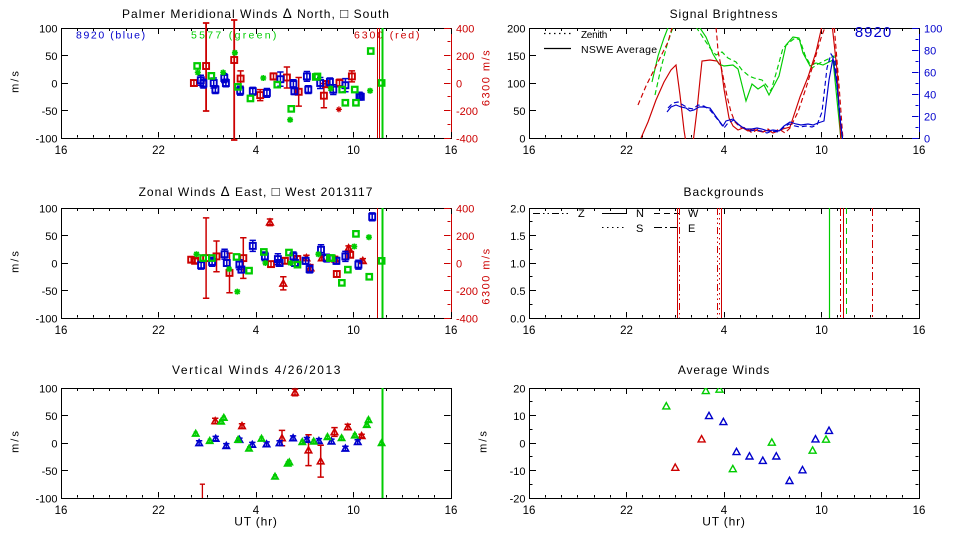 The width and height of the screenshot is (960, 540). Describe the element at coordinates (693, 214) in the screenshot. I see `svg-text: W` at that location.